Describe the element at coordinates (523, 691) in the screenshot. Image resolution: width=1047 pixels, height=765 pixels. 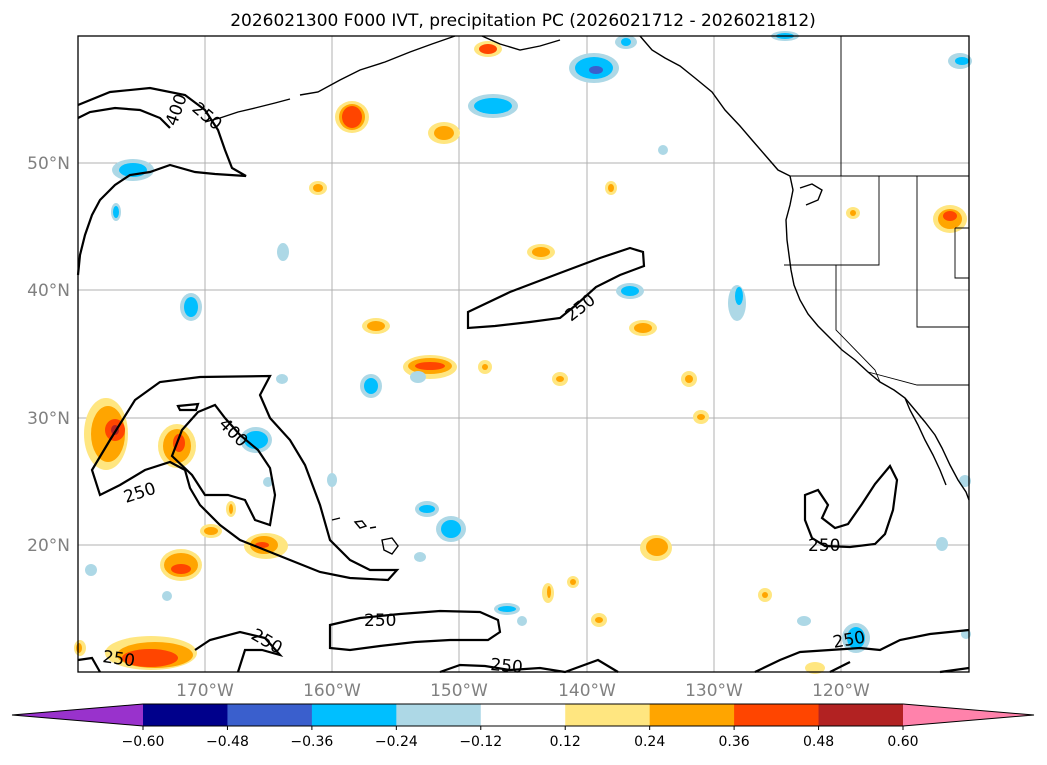
I see `longitude-labels: 170°W 160°W 150°W 140°W 130°W 120°W` at that location.